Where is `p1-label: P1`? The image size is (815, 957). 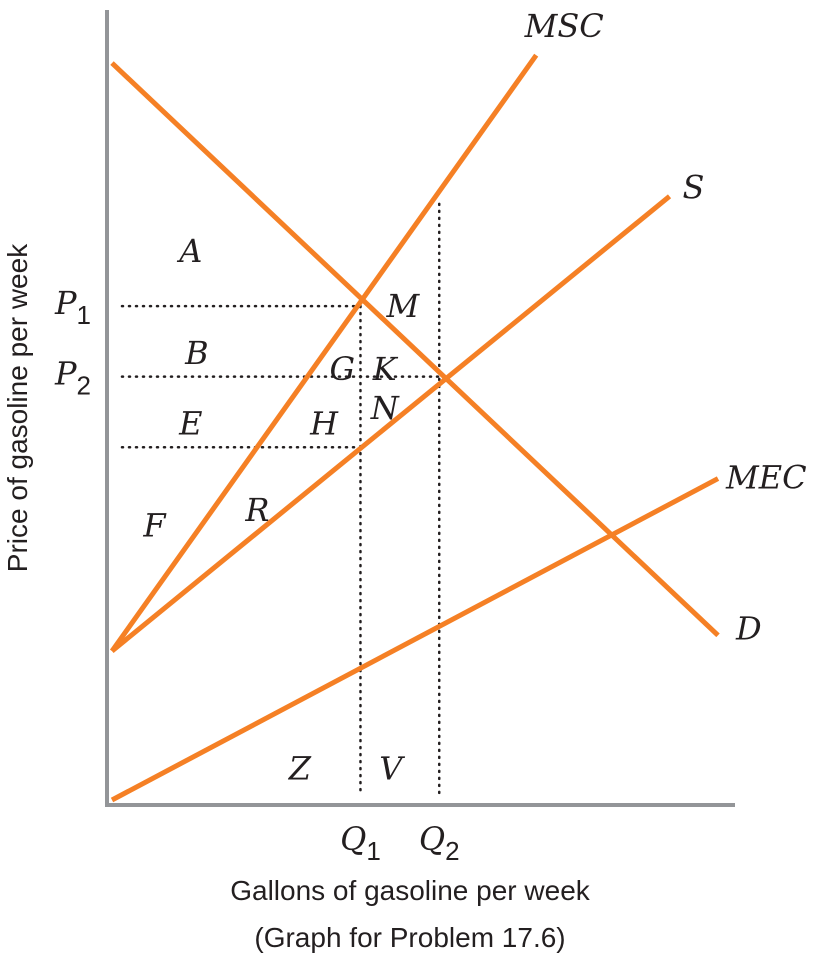 p1-label: P1 is located at coordinates (72, 307).